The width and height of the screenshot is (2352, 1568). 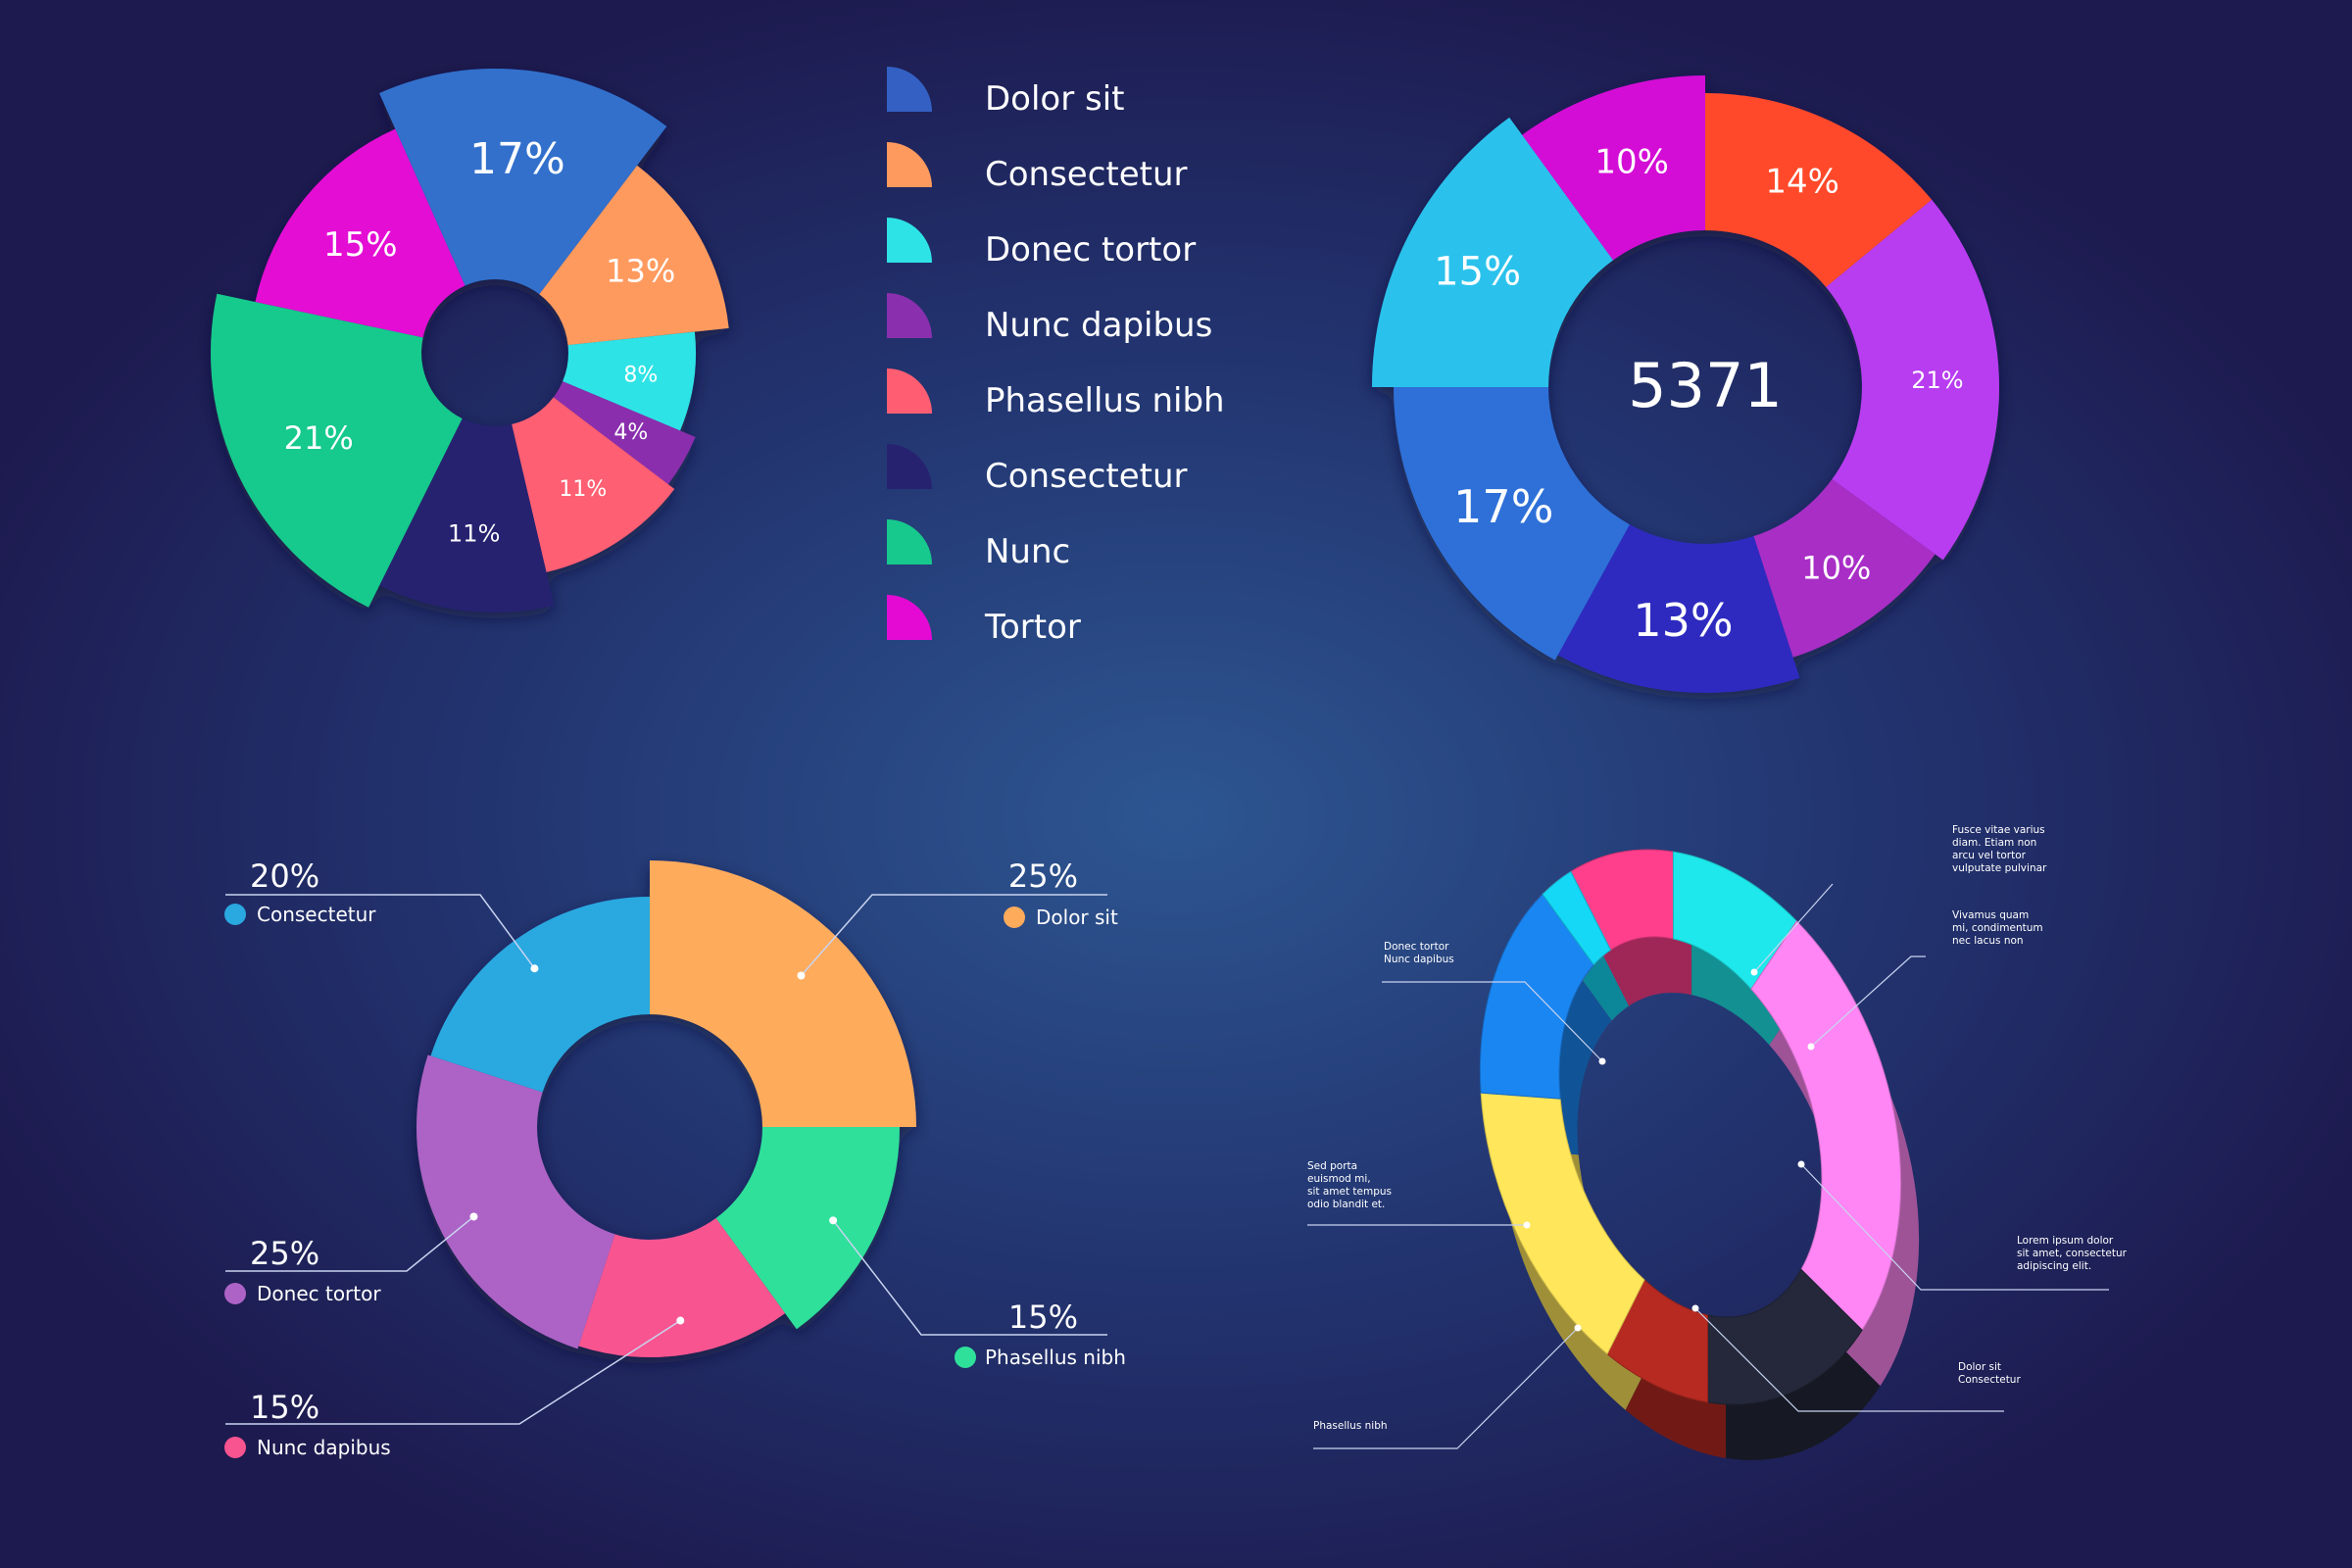 What do you see at coordinates (316, 915) in the screenshot?
I see `callout-category-label: Consectetur` at bounding box center [316, 915].